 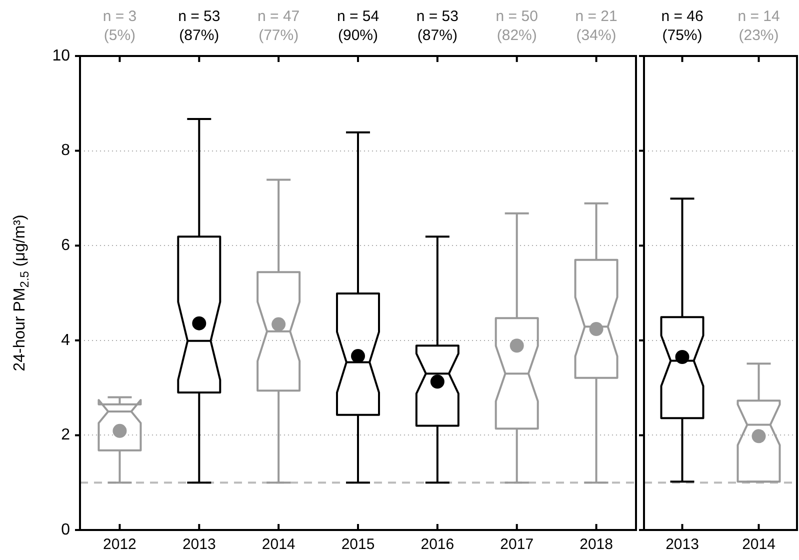 I want to click on annotation: n = 50 (82%), so click(x=517, y=26).